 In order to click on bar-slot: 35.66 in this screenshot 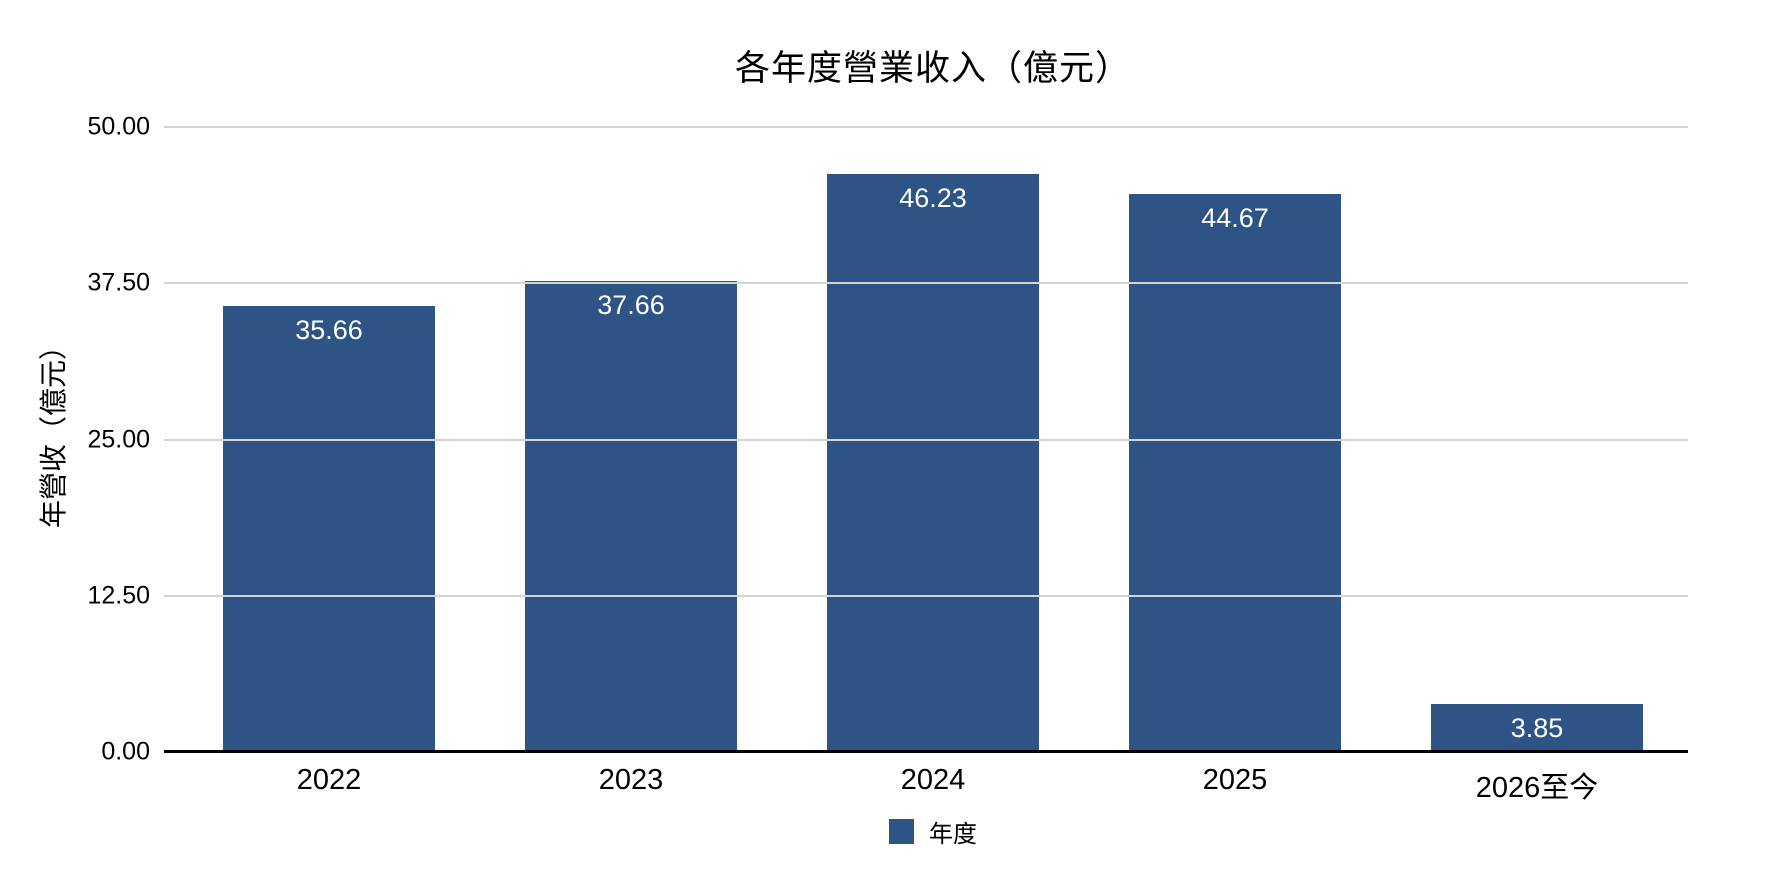, I will do `click(329, 439)`.